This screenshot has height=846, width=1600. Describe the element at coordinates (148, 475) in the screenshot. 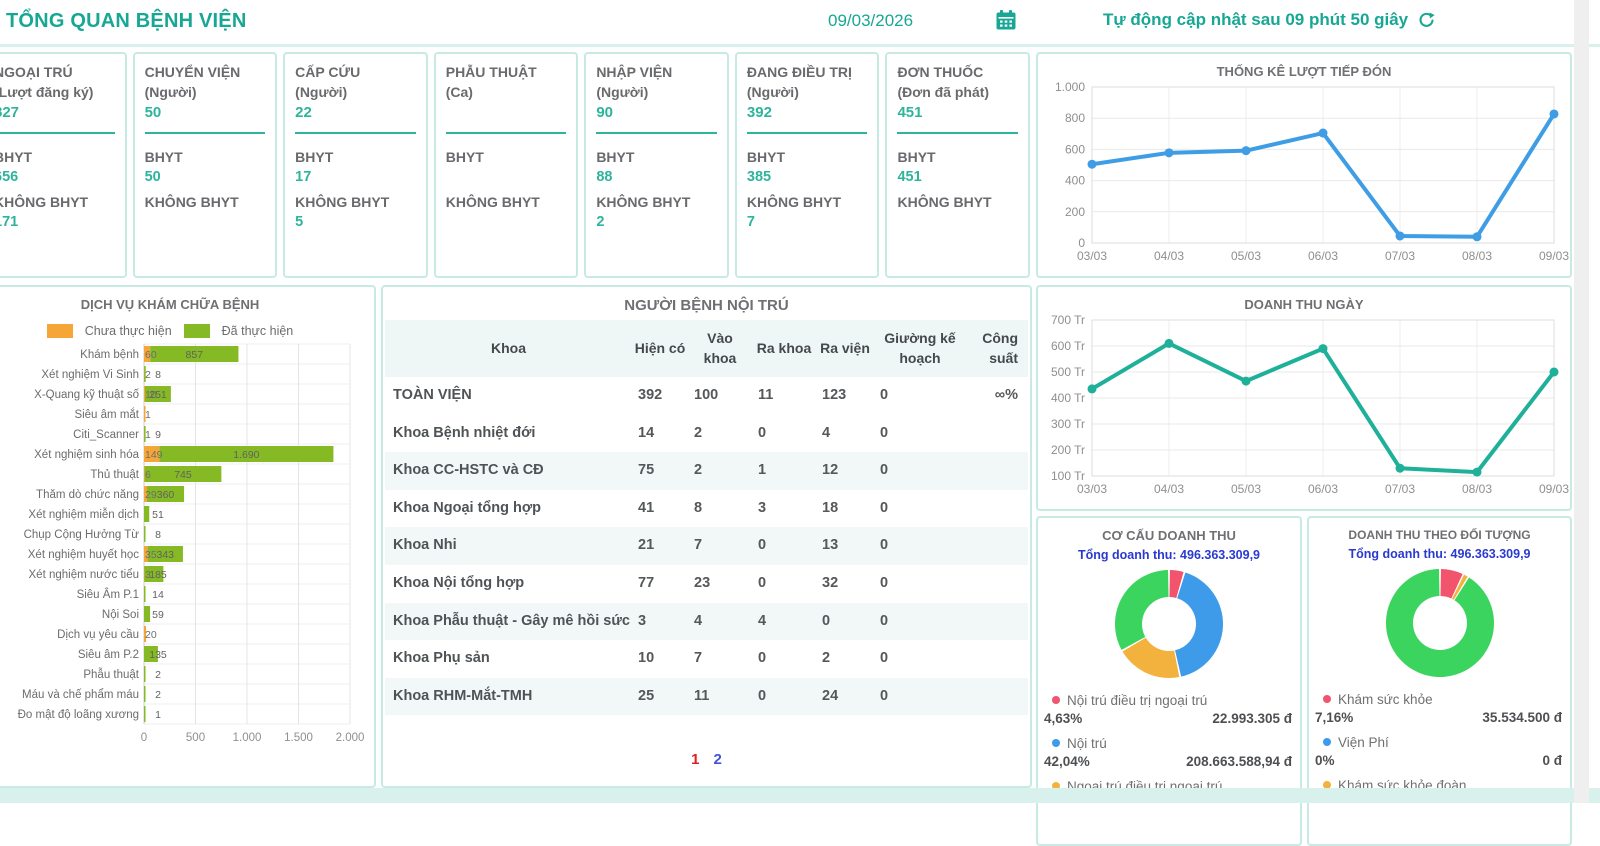

I see `bar-value-pending: 6` at that location.